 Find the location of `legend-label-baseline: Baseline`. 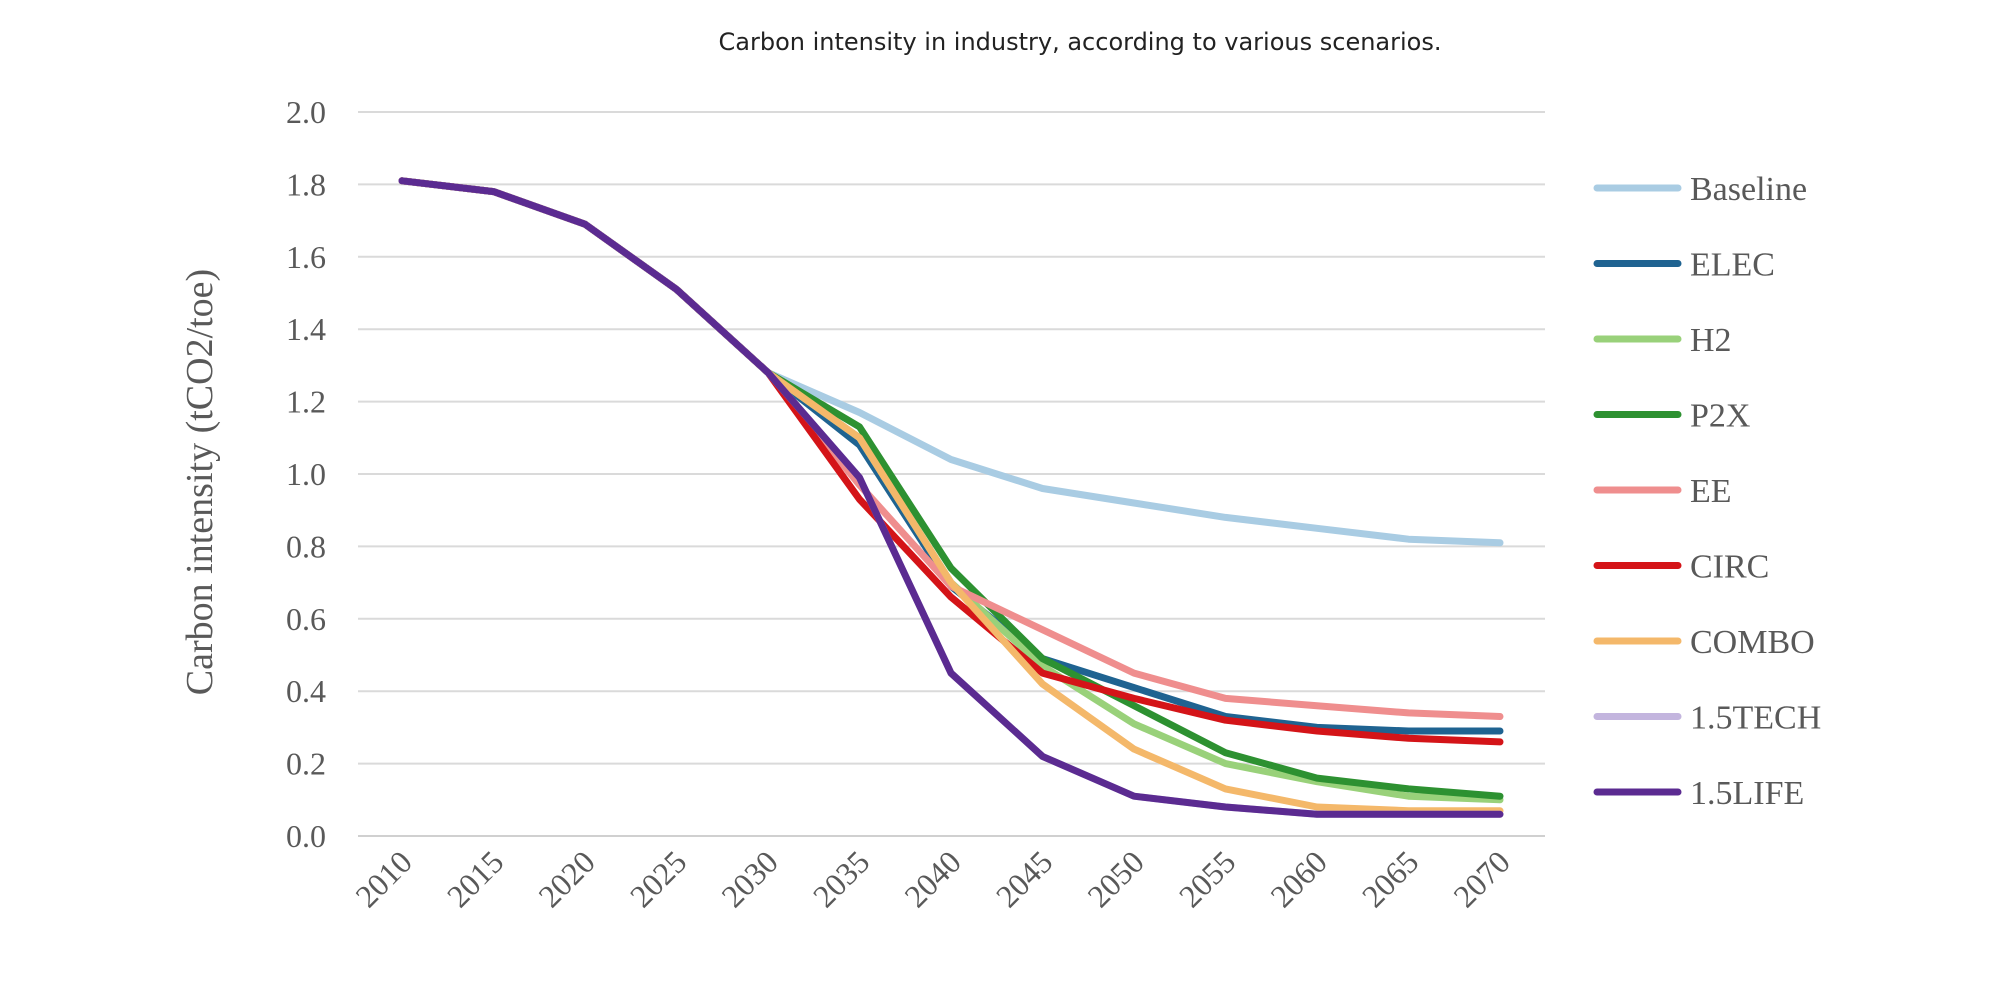

legend-label-baseline: Baseline is located at coordinates (1748, 189).